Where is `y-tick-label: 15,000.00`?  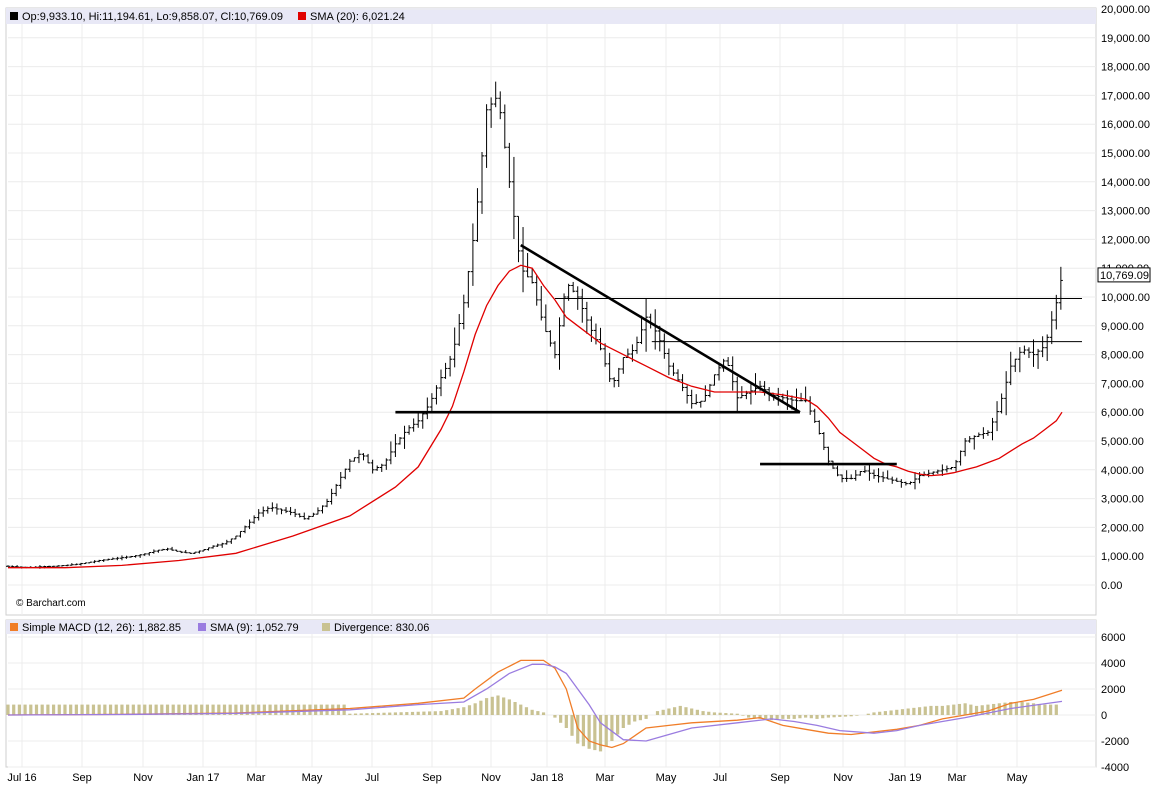
y-tick-label: 15,000.00 is located at coordinates (1125, 154).